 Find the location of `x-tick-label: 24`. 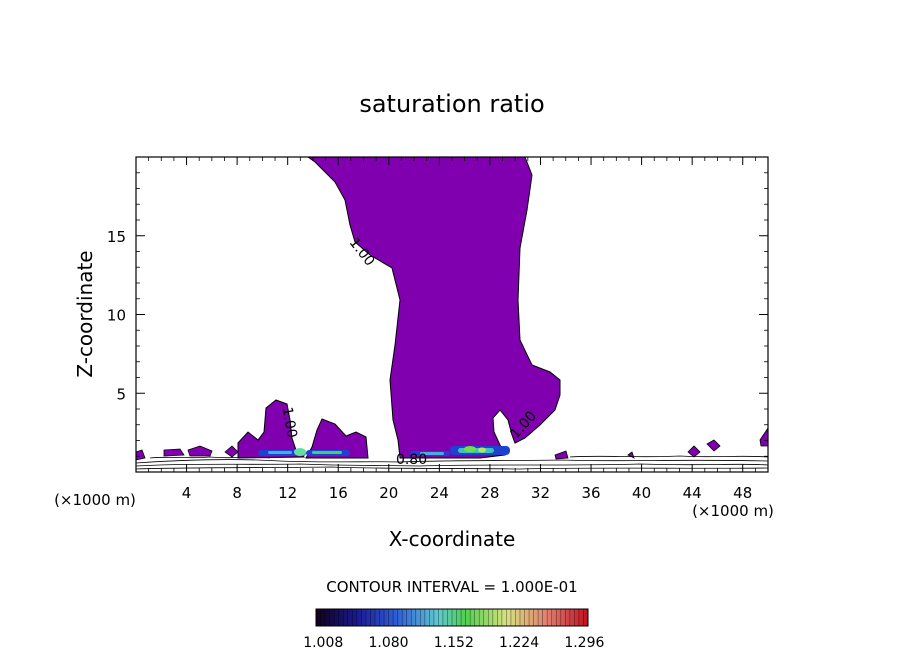

x-tick-label: 24 is located at coordinates (439, 493).